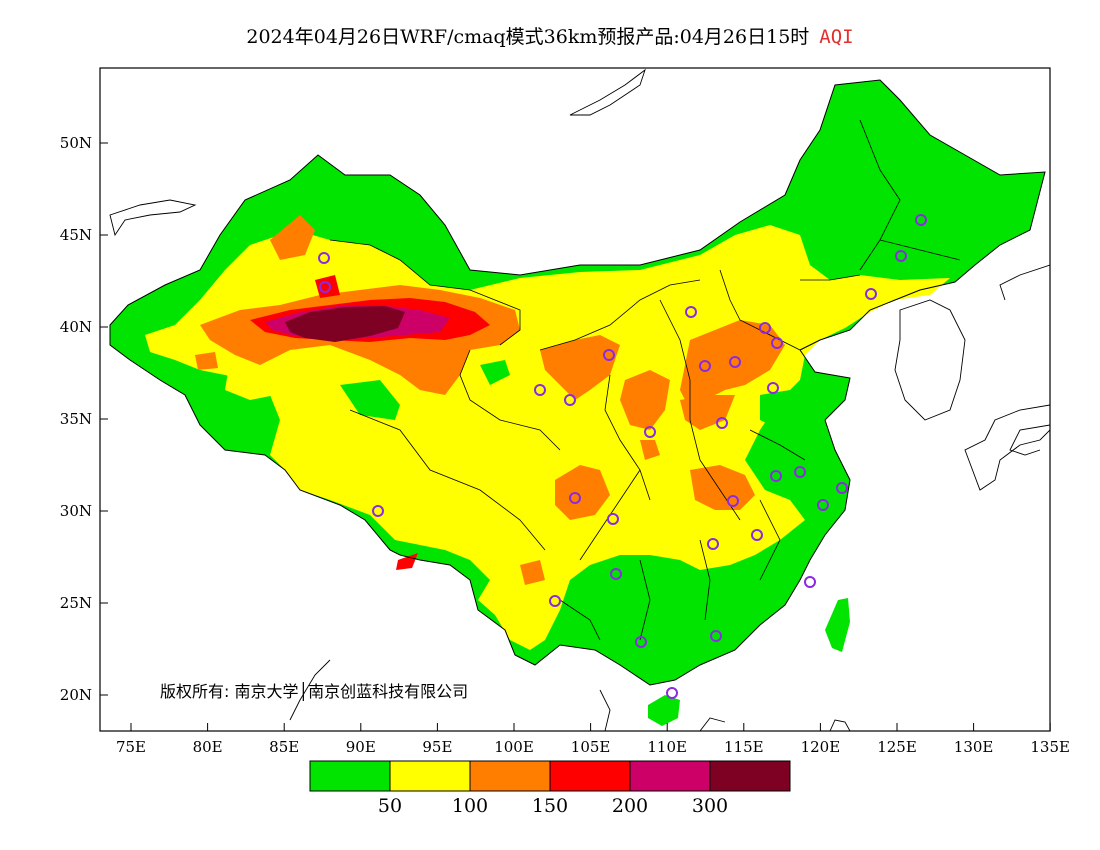  What do you see at coordinates (664, 710) in the screenshot?
I see `hainan-island` at bounding box center [664, 710].